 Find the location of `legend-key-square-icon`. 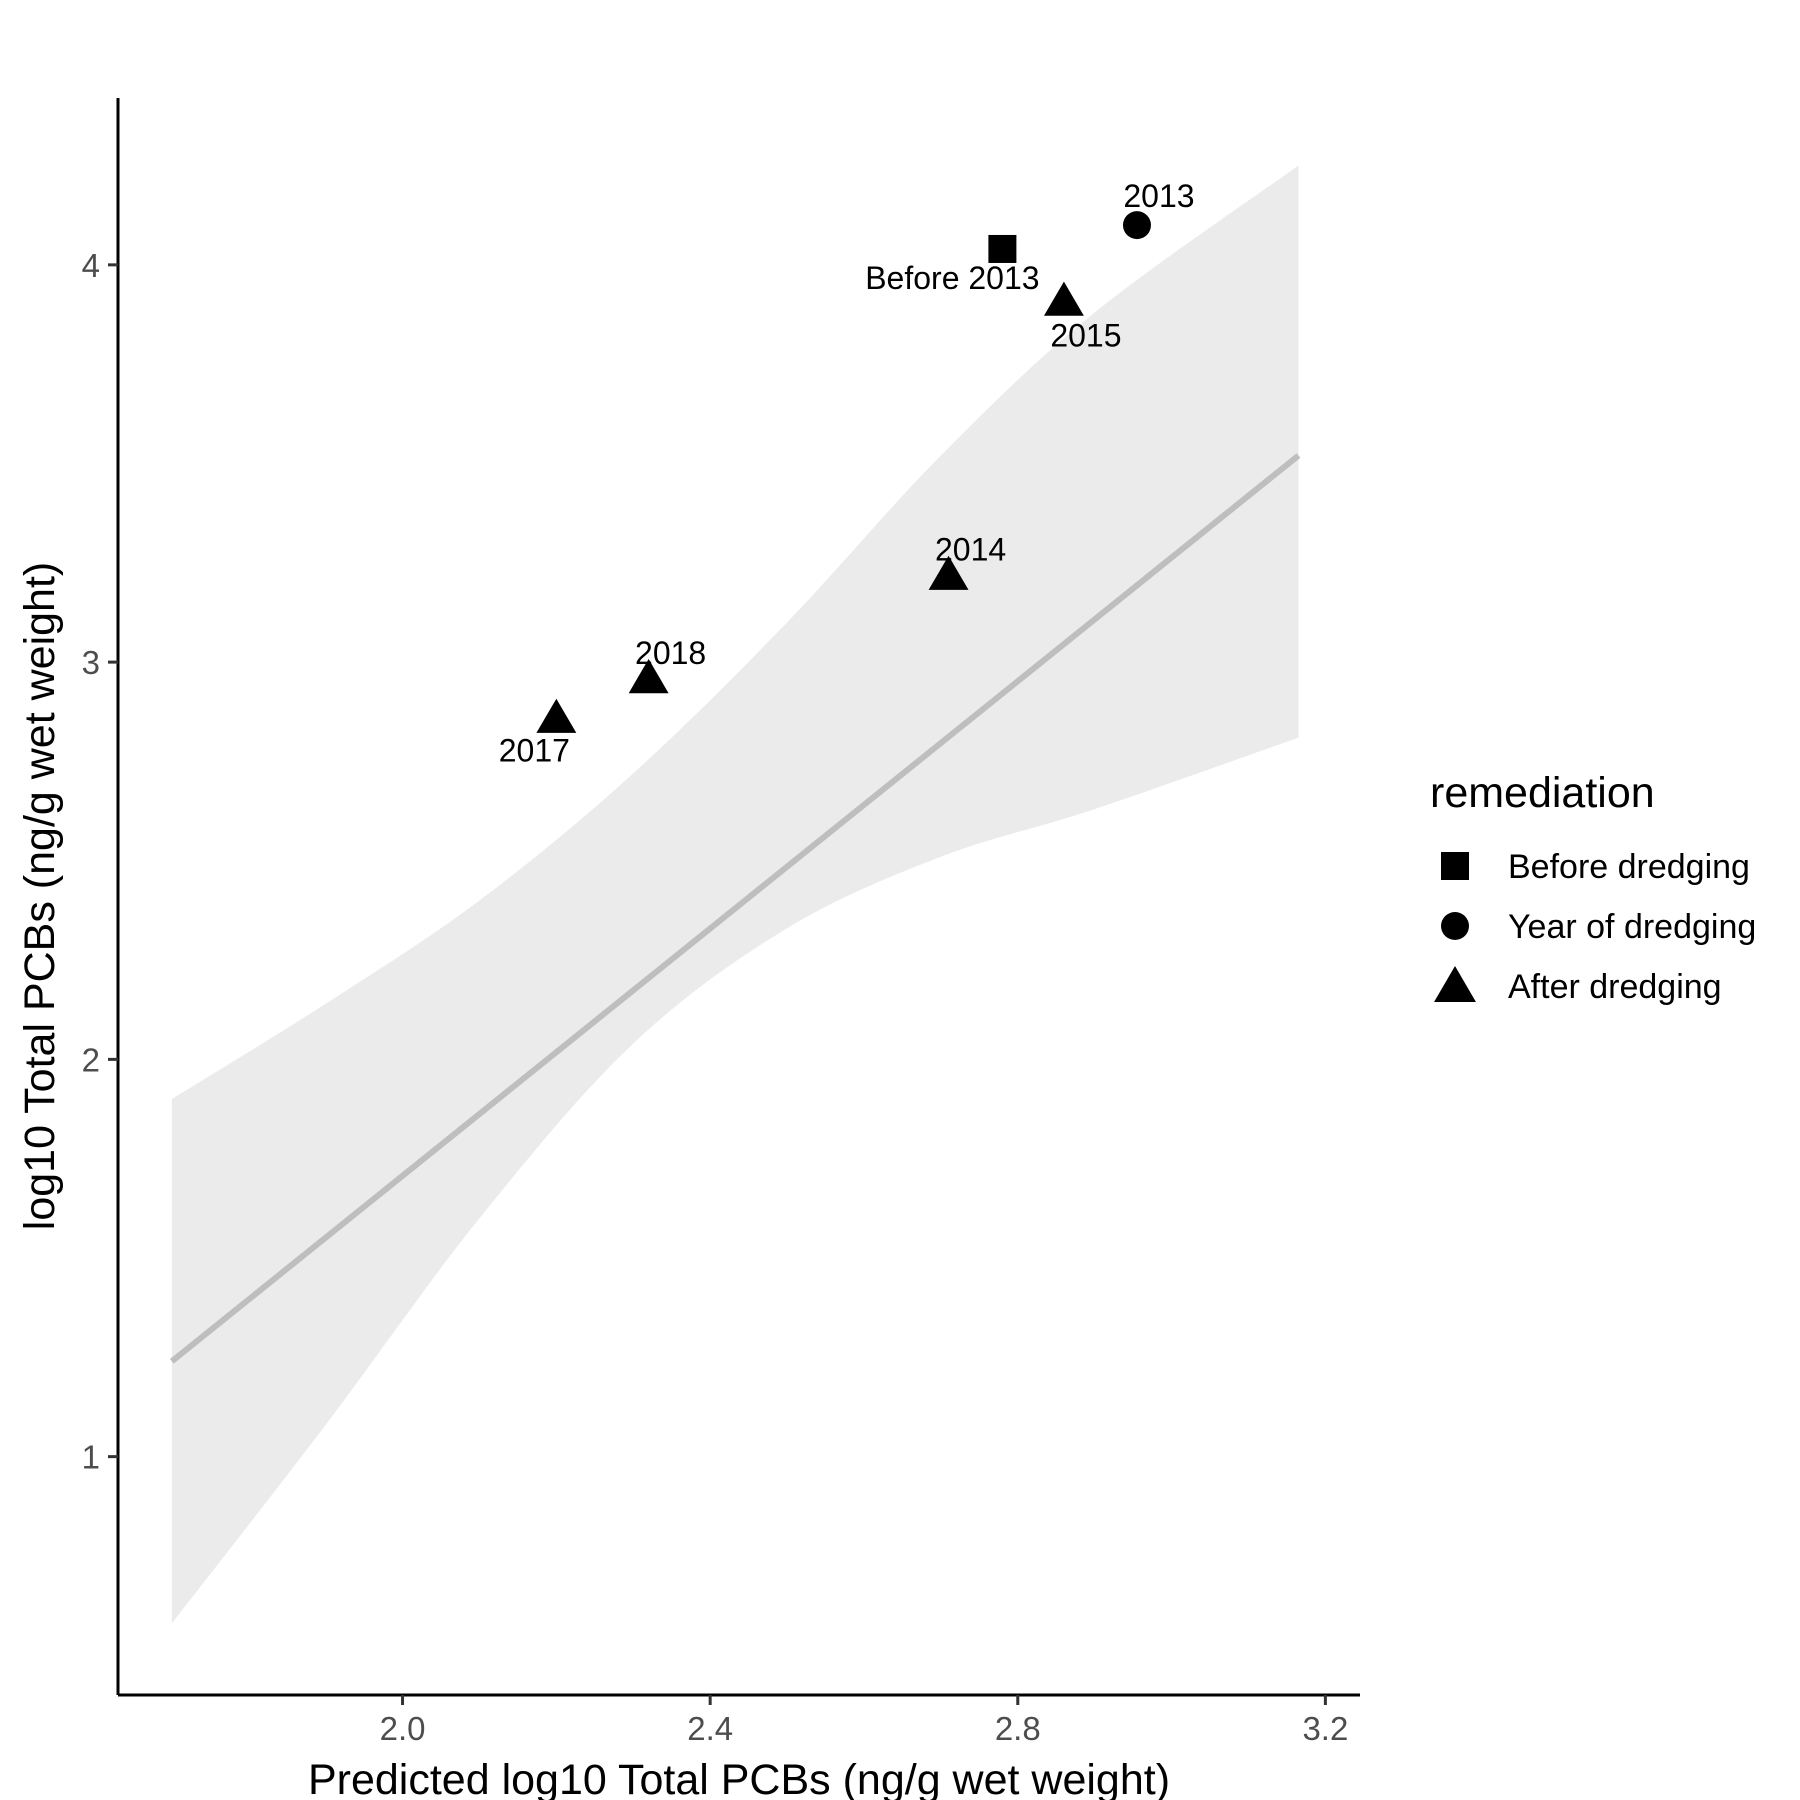

legend-key-square-icon is located at coordinates (1455, 866).